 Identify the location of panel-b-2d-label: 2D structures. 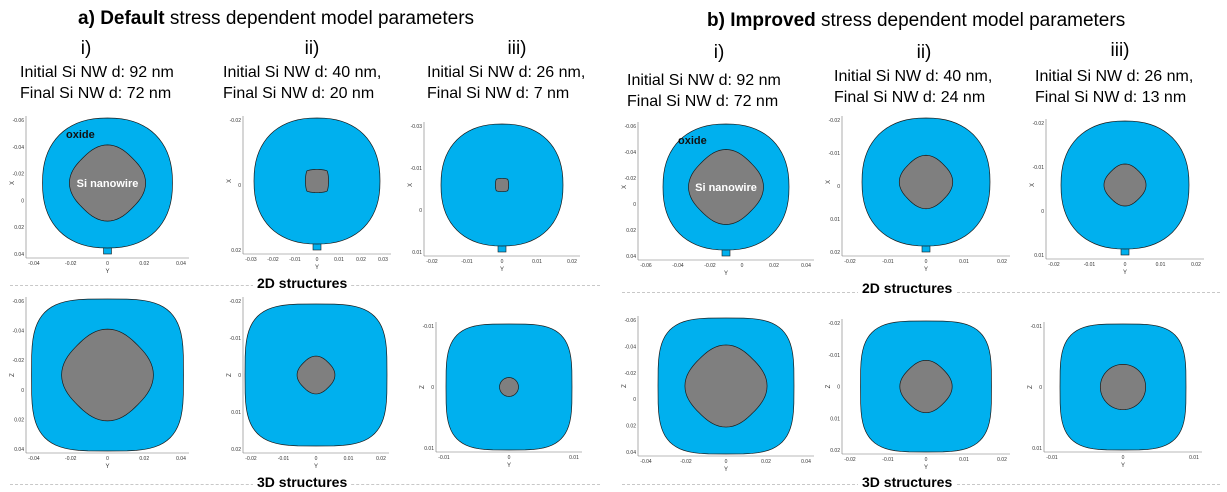
(907, 288).